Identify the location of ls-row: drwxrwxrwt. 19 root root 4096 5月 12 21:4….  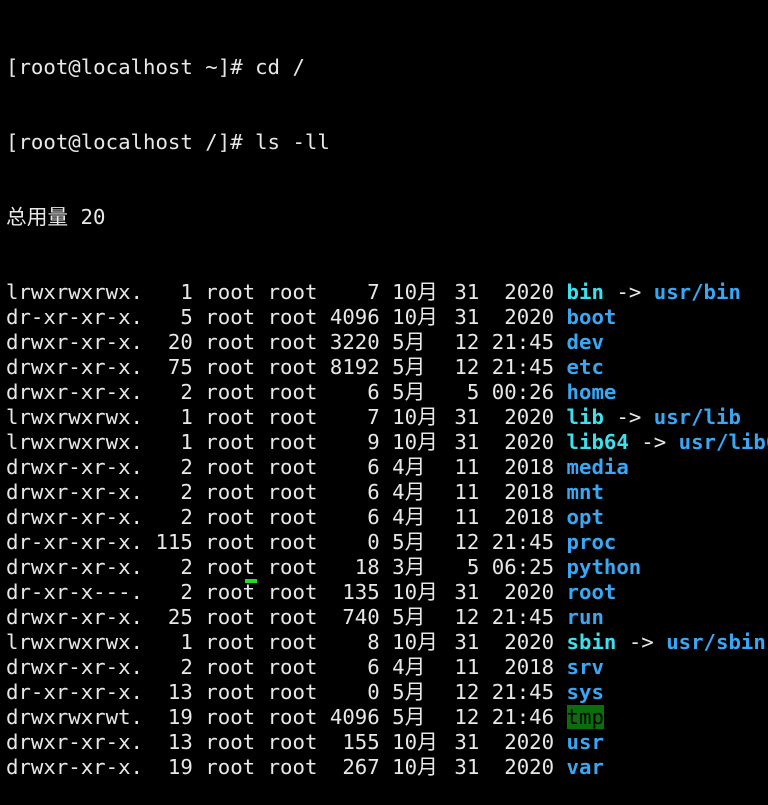
(305, 717).